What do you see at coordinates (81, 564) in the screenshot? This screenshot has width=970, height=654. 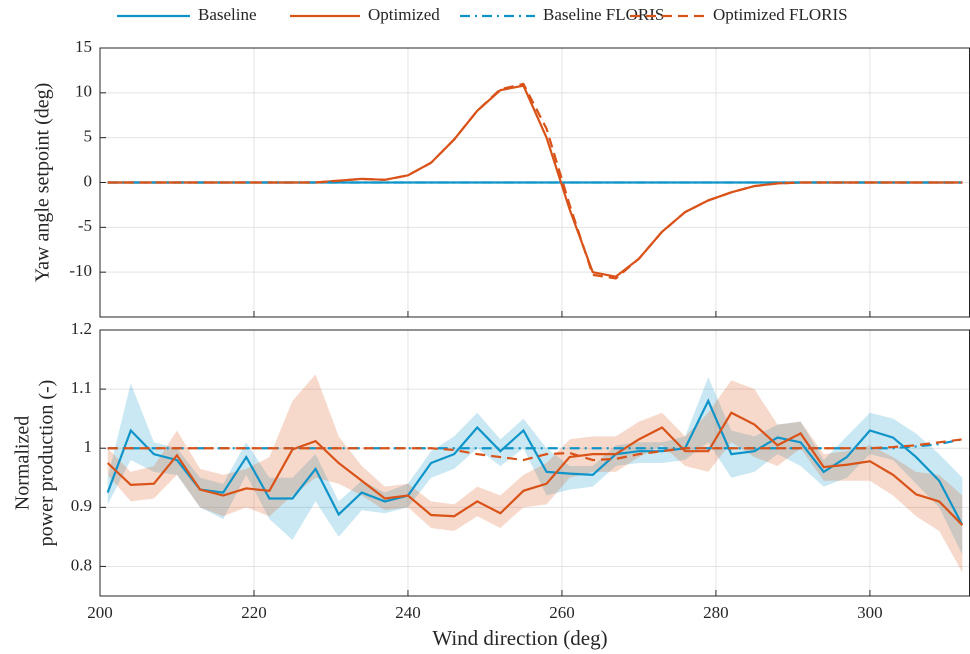 I see `y-tick-label: 0.8` at bounding box center [81, 564].